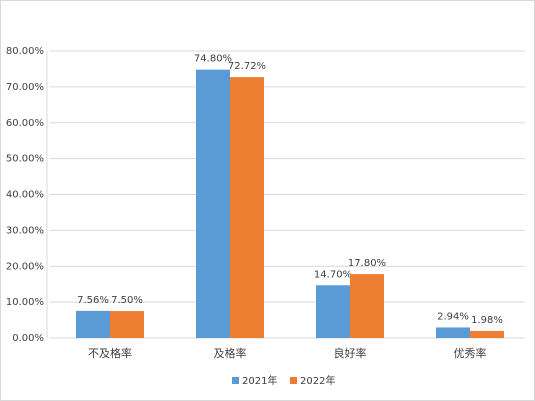 This screenshot has height=401, width=535. Describe the element at coordinates (25, 195) in the screenshot. I see `y-tick-label: 40.00%` at that location.